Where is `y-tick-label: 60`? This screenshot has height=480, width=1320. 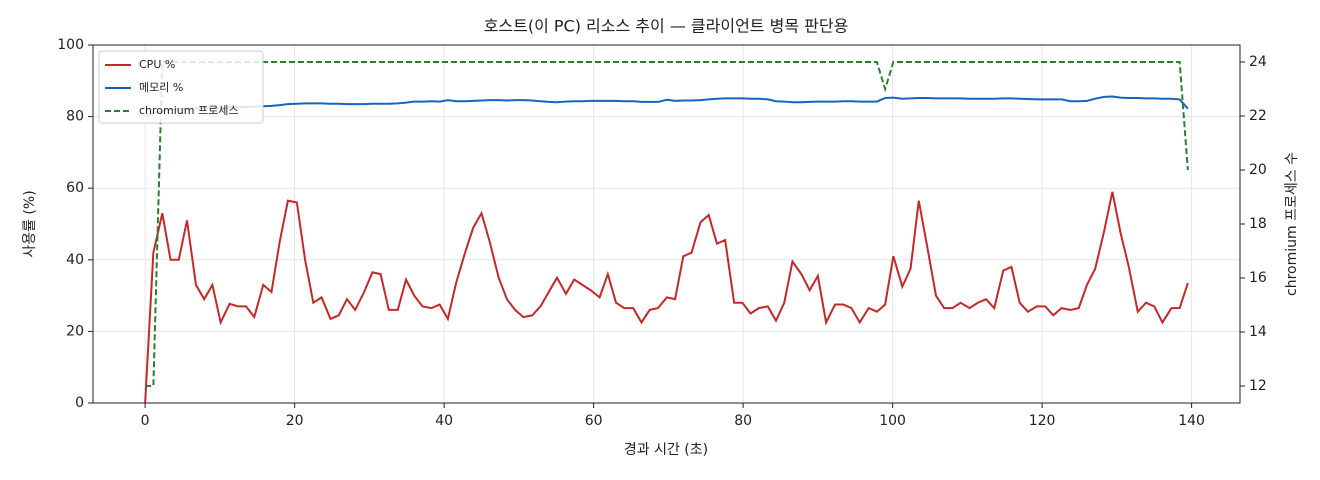
y-tick-label: 60 is located at coordinates (75, 188).